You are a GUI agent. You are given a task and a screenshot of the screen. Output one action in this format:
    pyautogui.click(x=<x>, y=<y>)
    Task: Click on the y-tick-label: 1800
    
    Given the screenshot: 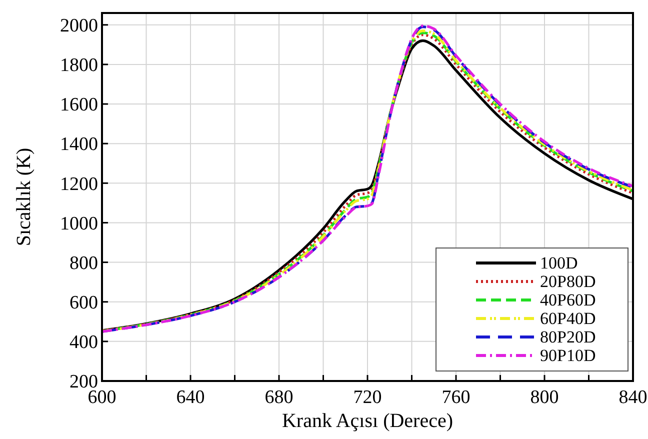 What is the action you would take?
    pyautogui.click(x=79, y=65)
    